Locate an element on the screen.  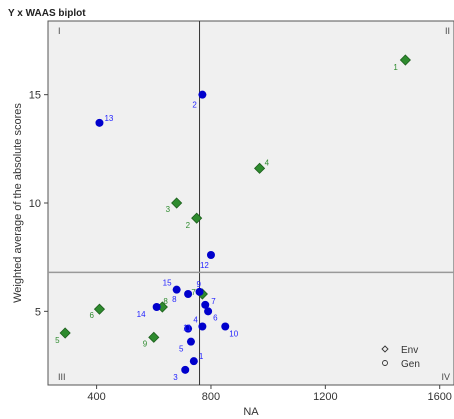
x-tick-label-800: 800 is located at coordinates (211, 397).